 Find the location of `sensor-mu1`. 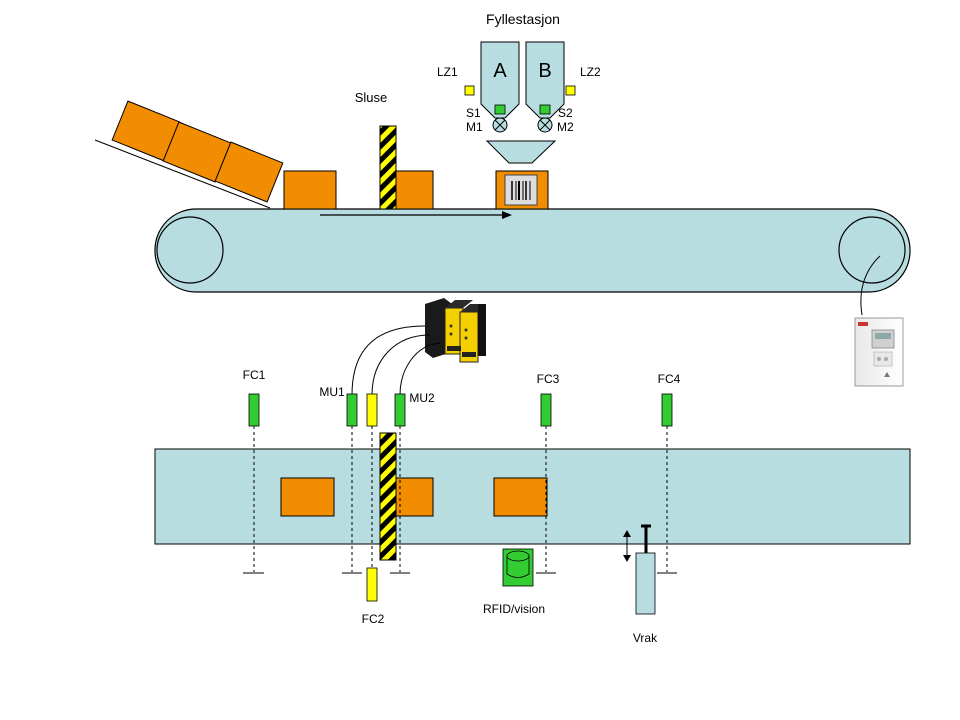

sensor-mu1 is located at coordinates (352, 410).